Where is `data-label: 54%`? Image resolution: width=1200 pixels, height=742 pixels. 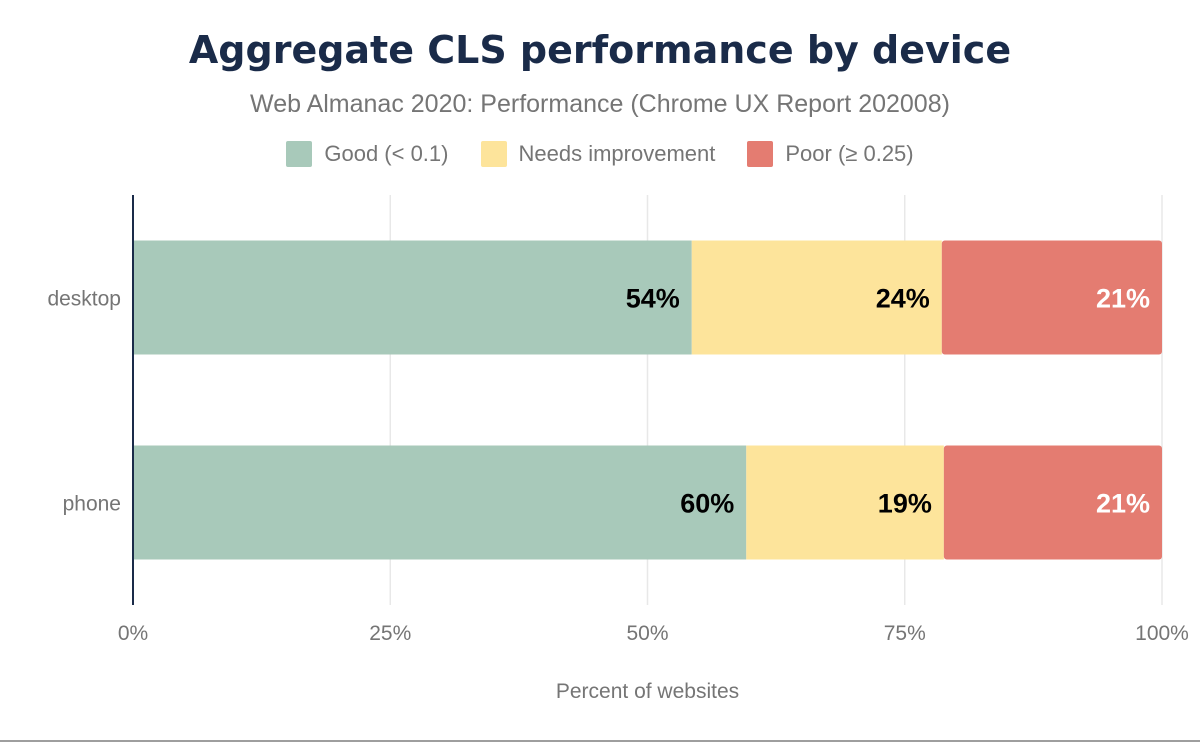 data-label: 54% is located at coordinates (653, 299).